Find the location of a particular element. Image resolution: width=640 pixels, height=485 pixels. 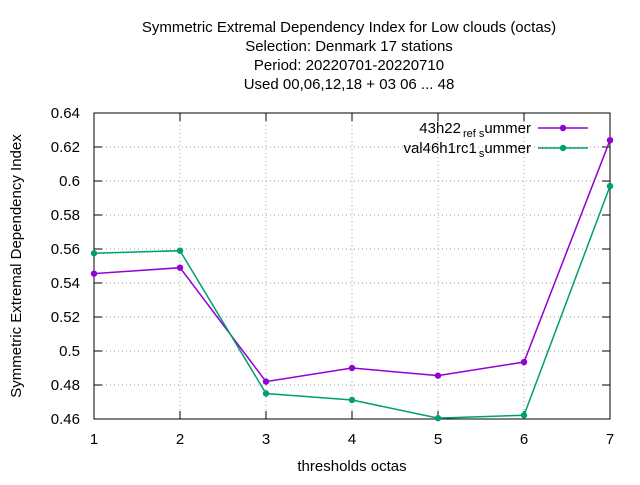

y-axis-label: Symmetric Extremal Dependency Index is located at coordinates (16, 266).